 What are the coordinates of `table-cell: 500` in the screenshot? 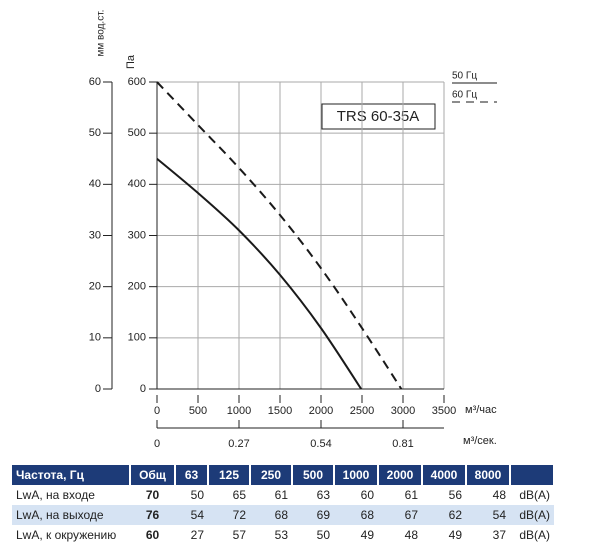 It's located at (313, 475).